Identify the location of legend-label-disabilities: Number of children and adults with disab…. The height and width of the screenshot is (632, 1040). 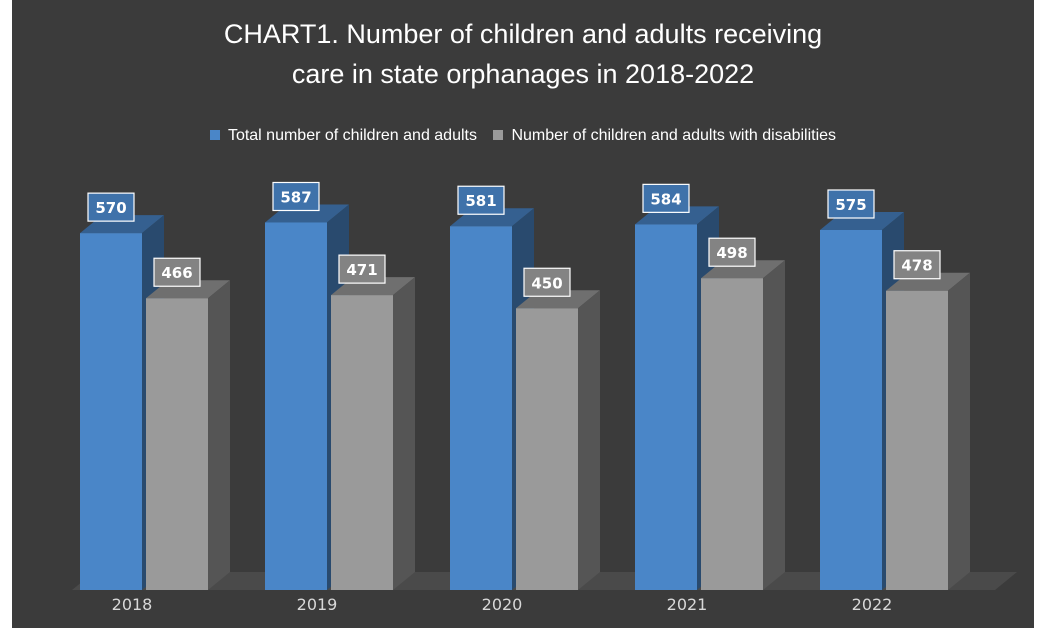
(674, 135).